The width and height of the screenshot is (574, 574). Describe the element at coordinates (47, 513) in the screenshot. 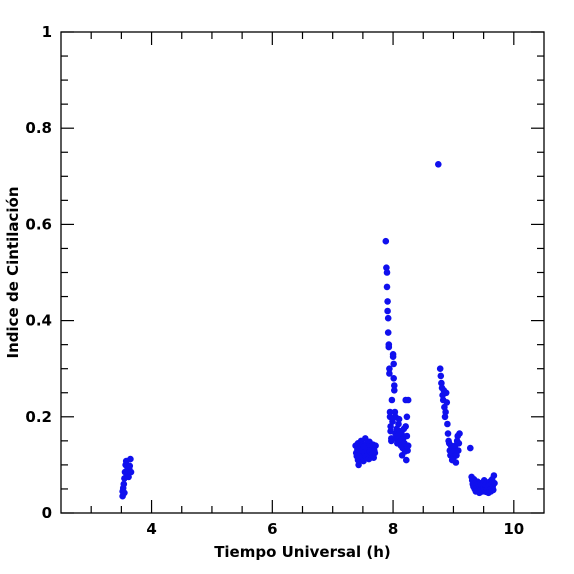

I see `y-tick-label: 0` at that location.